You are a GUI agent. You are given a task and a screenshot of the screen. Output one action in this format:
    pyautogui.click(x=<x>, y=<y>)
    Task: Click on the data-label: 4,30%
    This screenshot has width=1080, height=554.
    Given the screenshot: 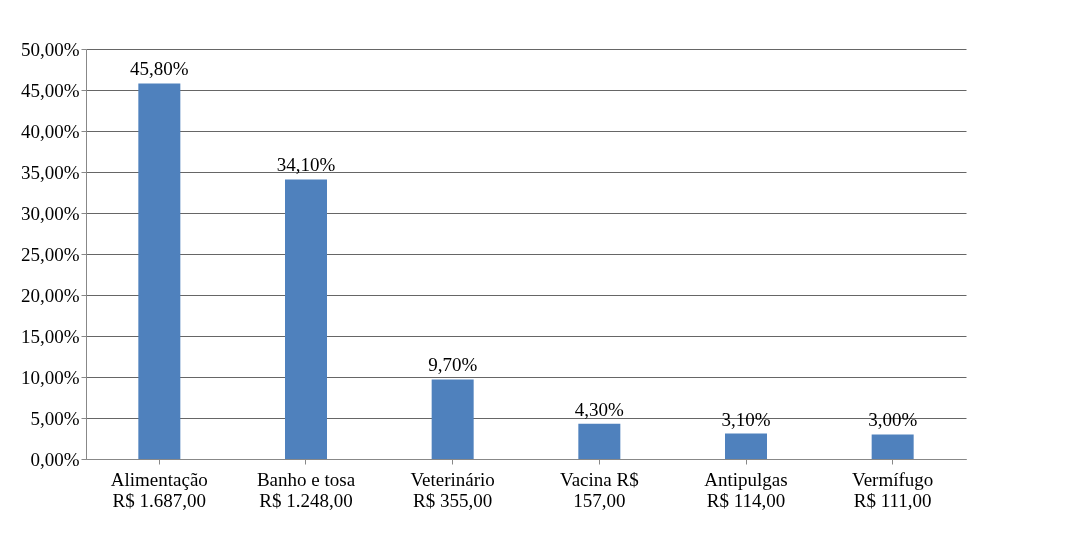 What is the action you would take?
    pyautogui.click(x=599, y=409)
    